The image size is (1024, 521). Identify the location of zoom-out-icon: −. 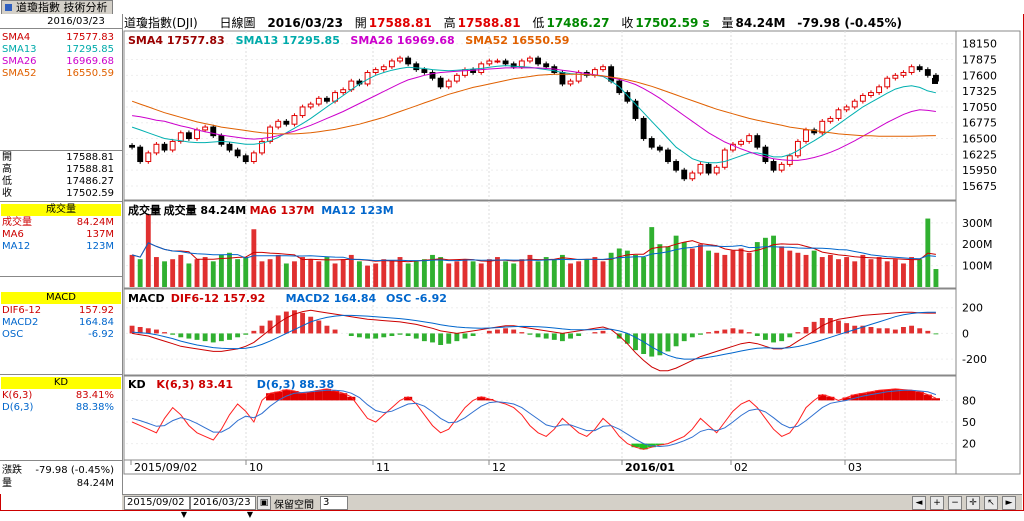
(955, 503).